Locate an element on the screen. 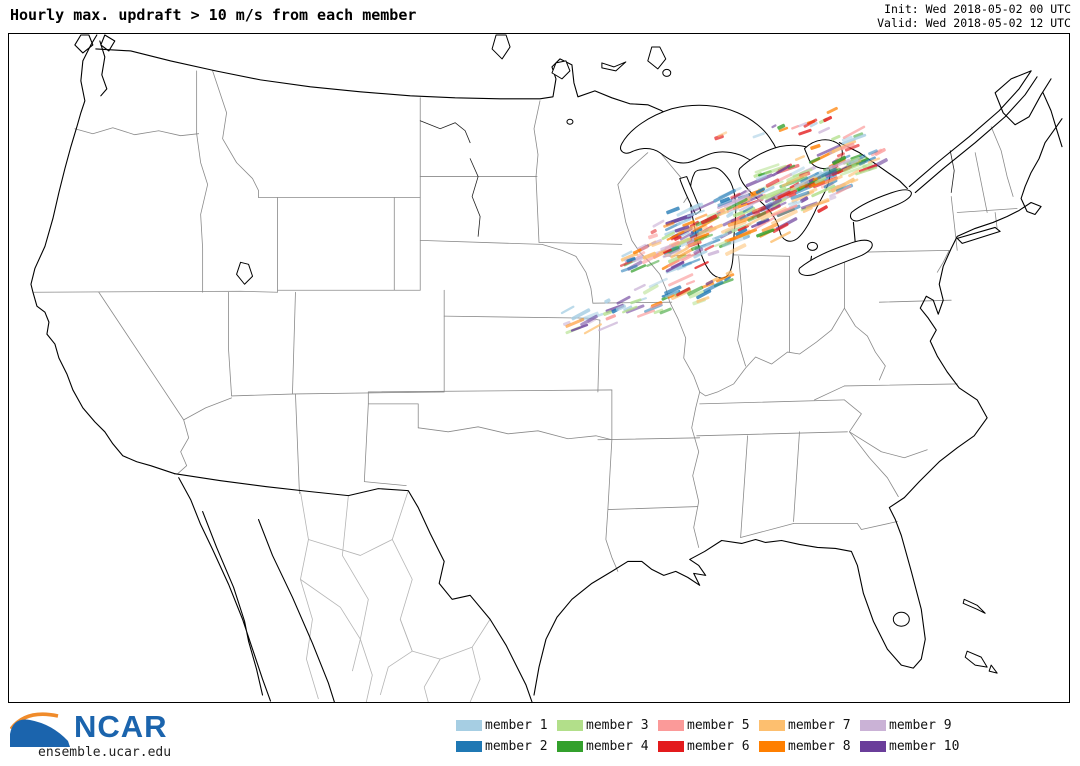 This screenshot has height=766, width=1080. mille-lacs is located at coordinates (667, 72).